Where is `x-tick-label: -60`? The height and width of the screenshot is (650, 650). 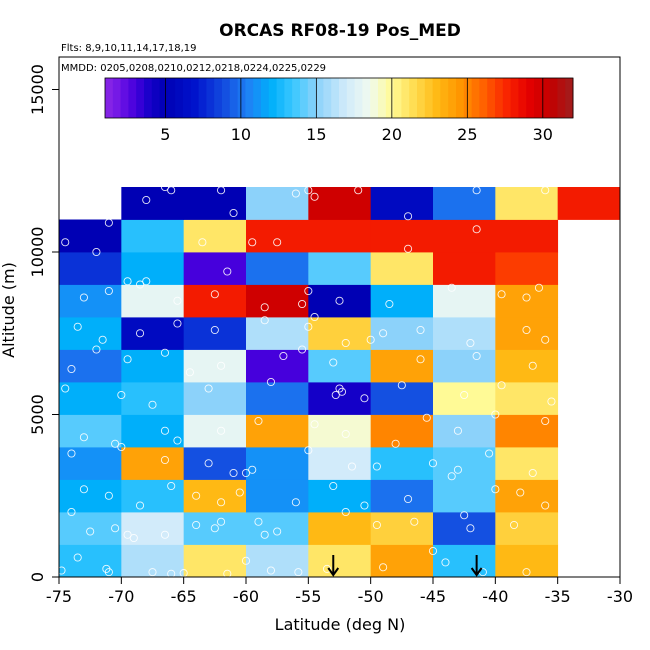
x-tick-label: -60 is located at coordinates (246, 596).